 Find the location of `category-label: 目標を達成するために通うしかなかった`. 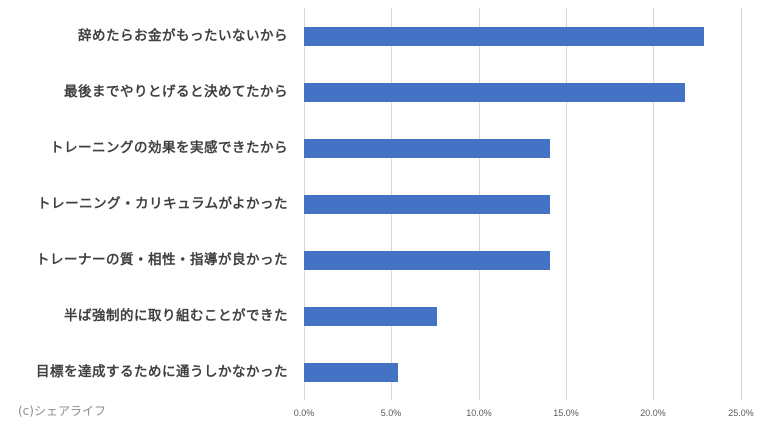

category-label: 目標を達成するために通うしかなかった is located at coordinates (162, 372).